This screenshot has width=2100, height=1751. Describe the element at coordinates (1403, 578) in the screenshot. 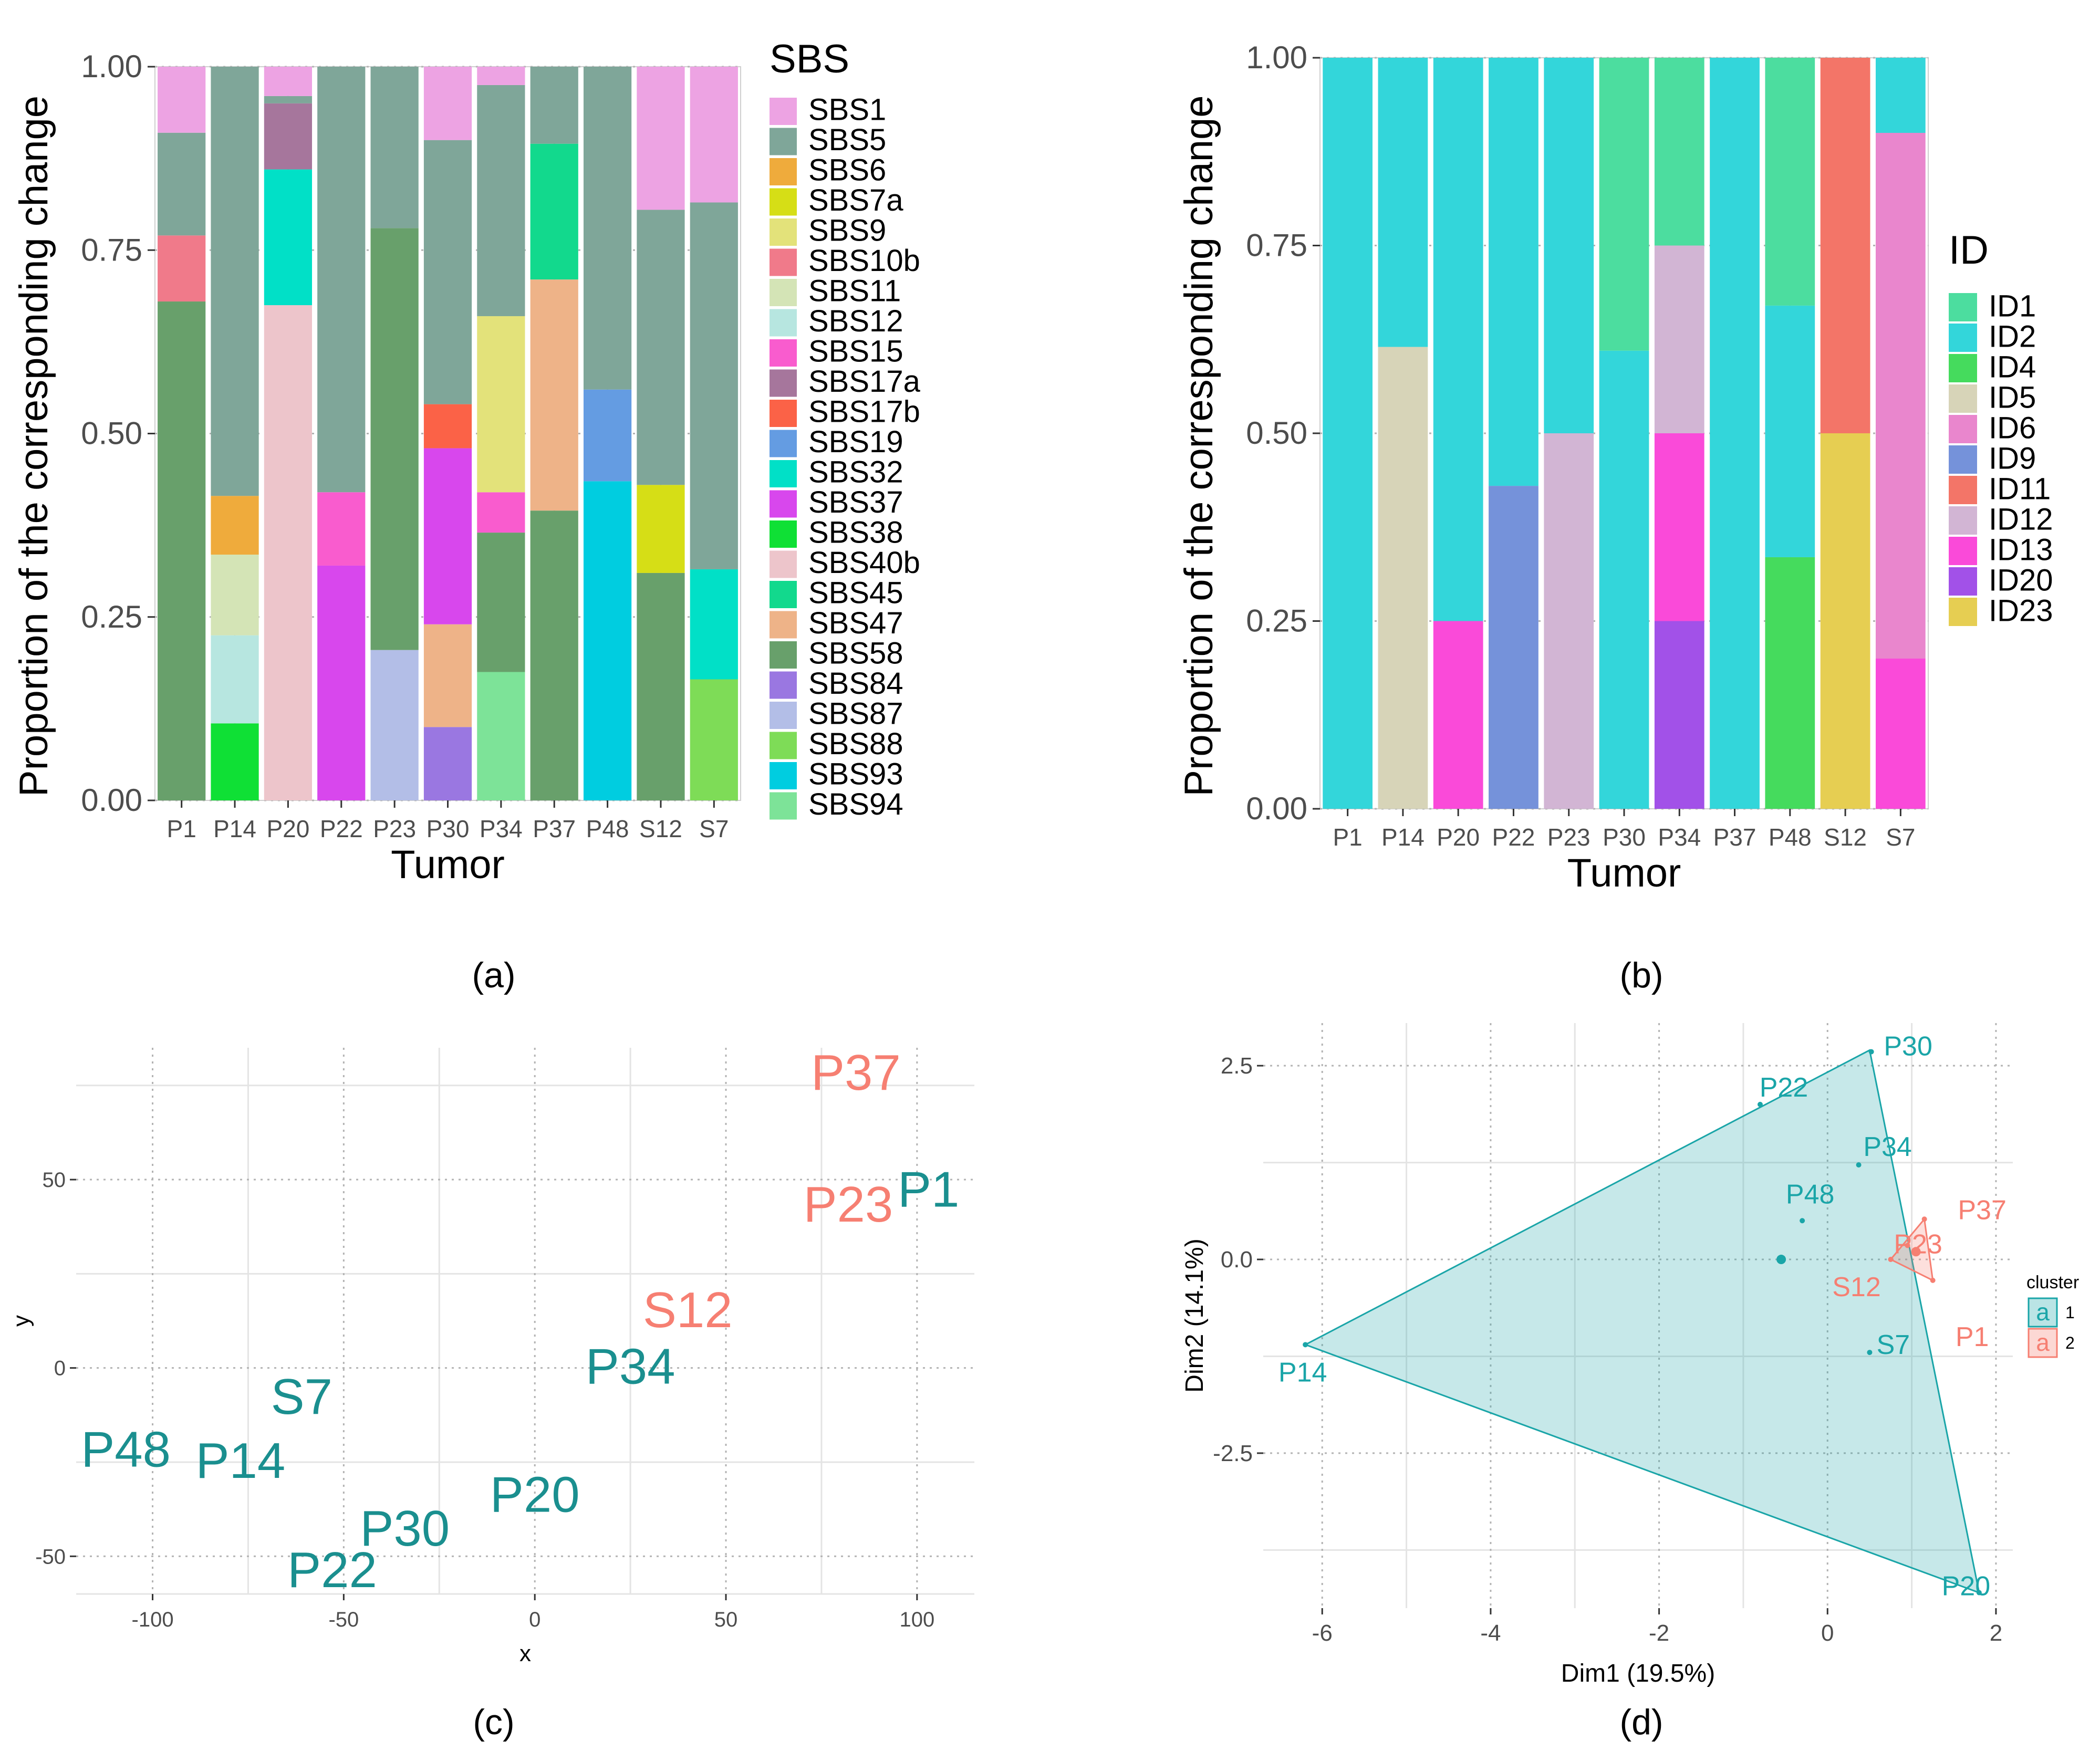

I see `bar-segment-P14-ID5` at that location.